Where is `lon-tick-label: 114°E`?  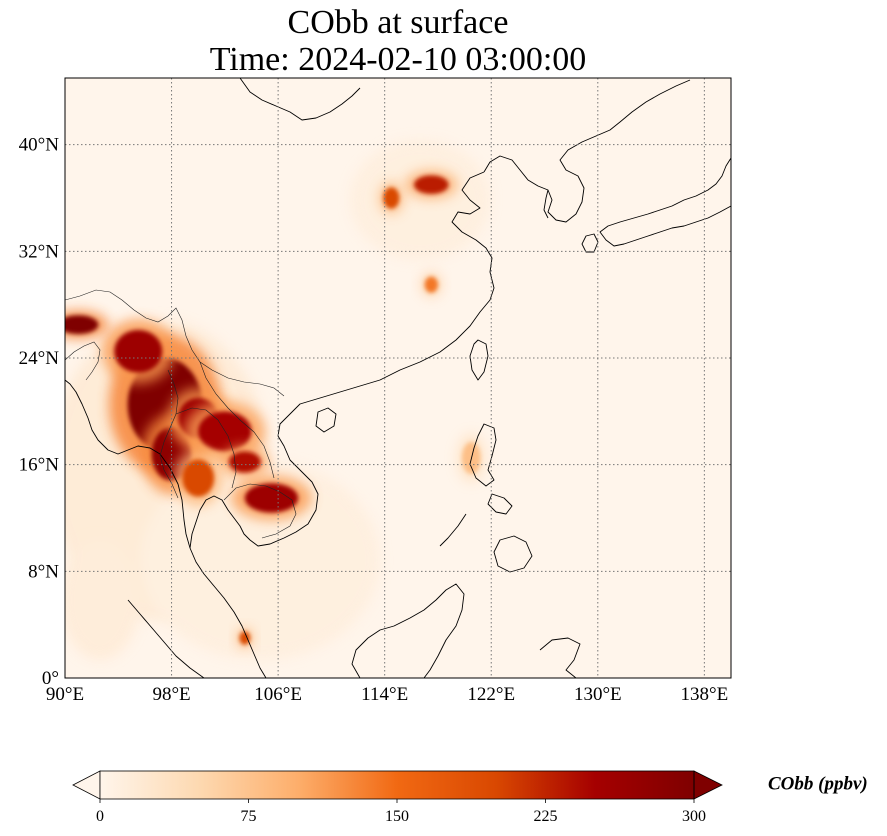 lon-tick-label: 114°E is located at coordinates (384, 694).